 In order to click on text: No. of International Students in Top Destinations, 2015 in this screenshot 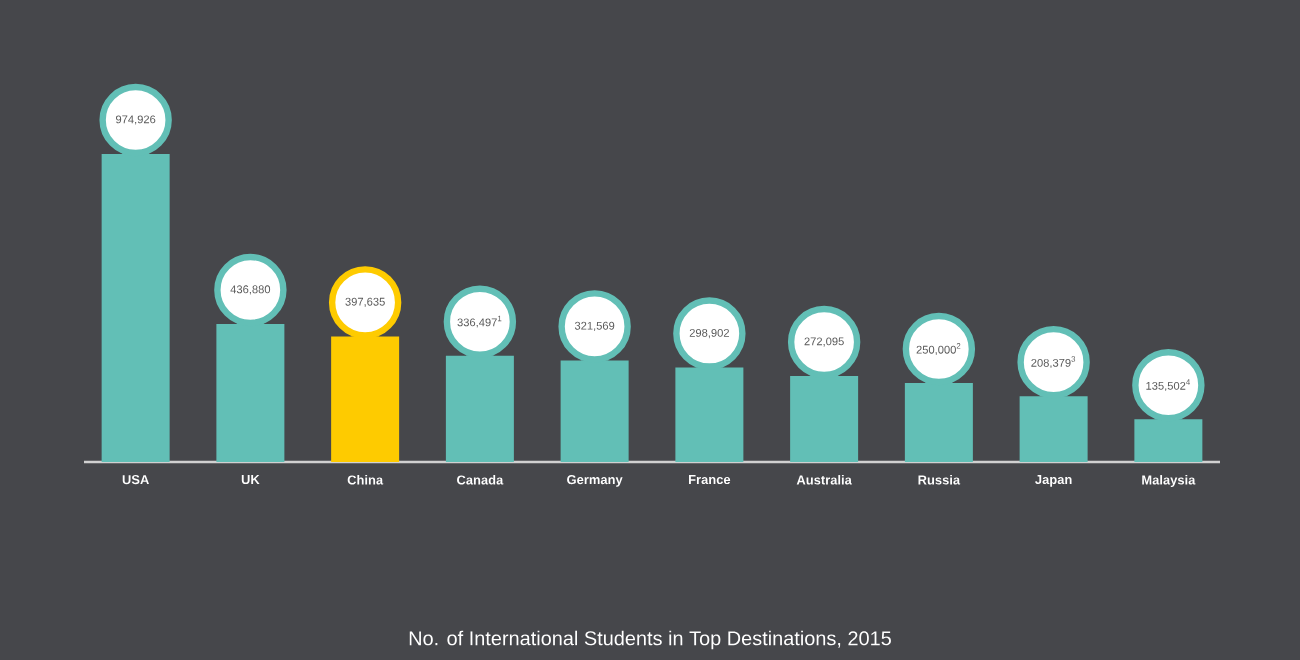, I will do `click(650, 640)`.